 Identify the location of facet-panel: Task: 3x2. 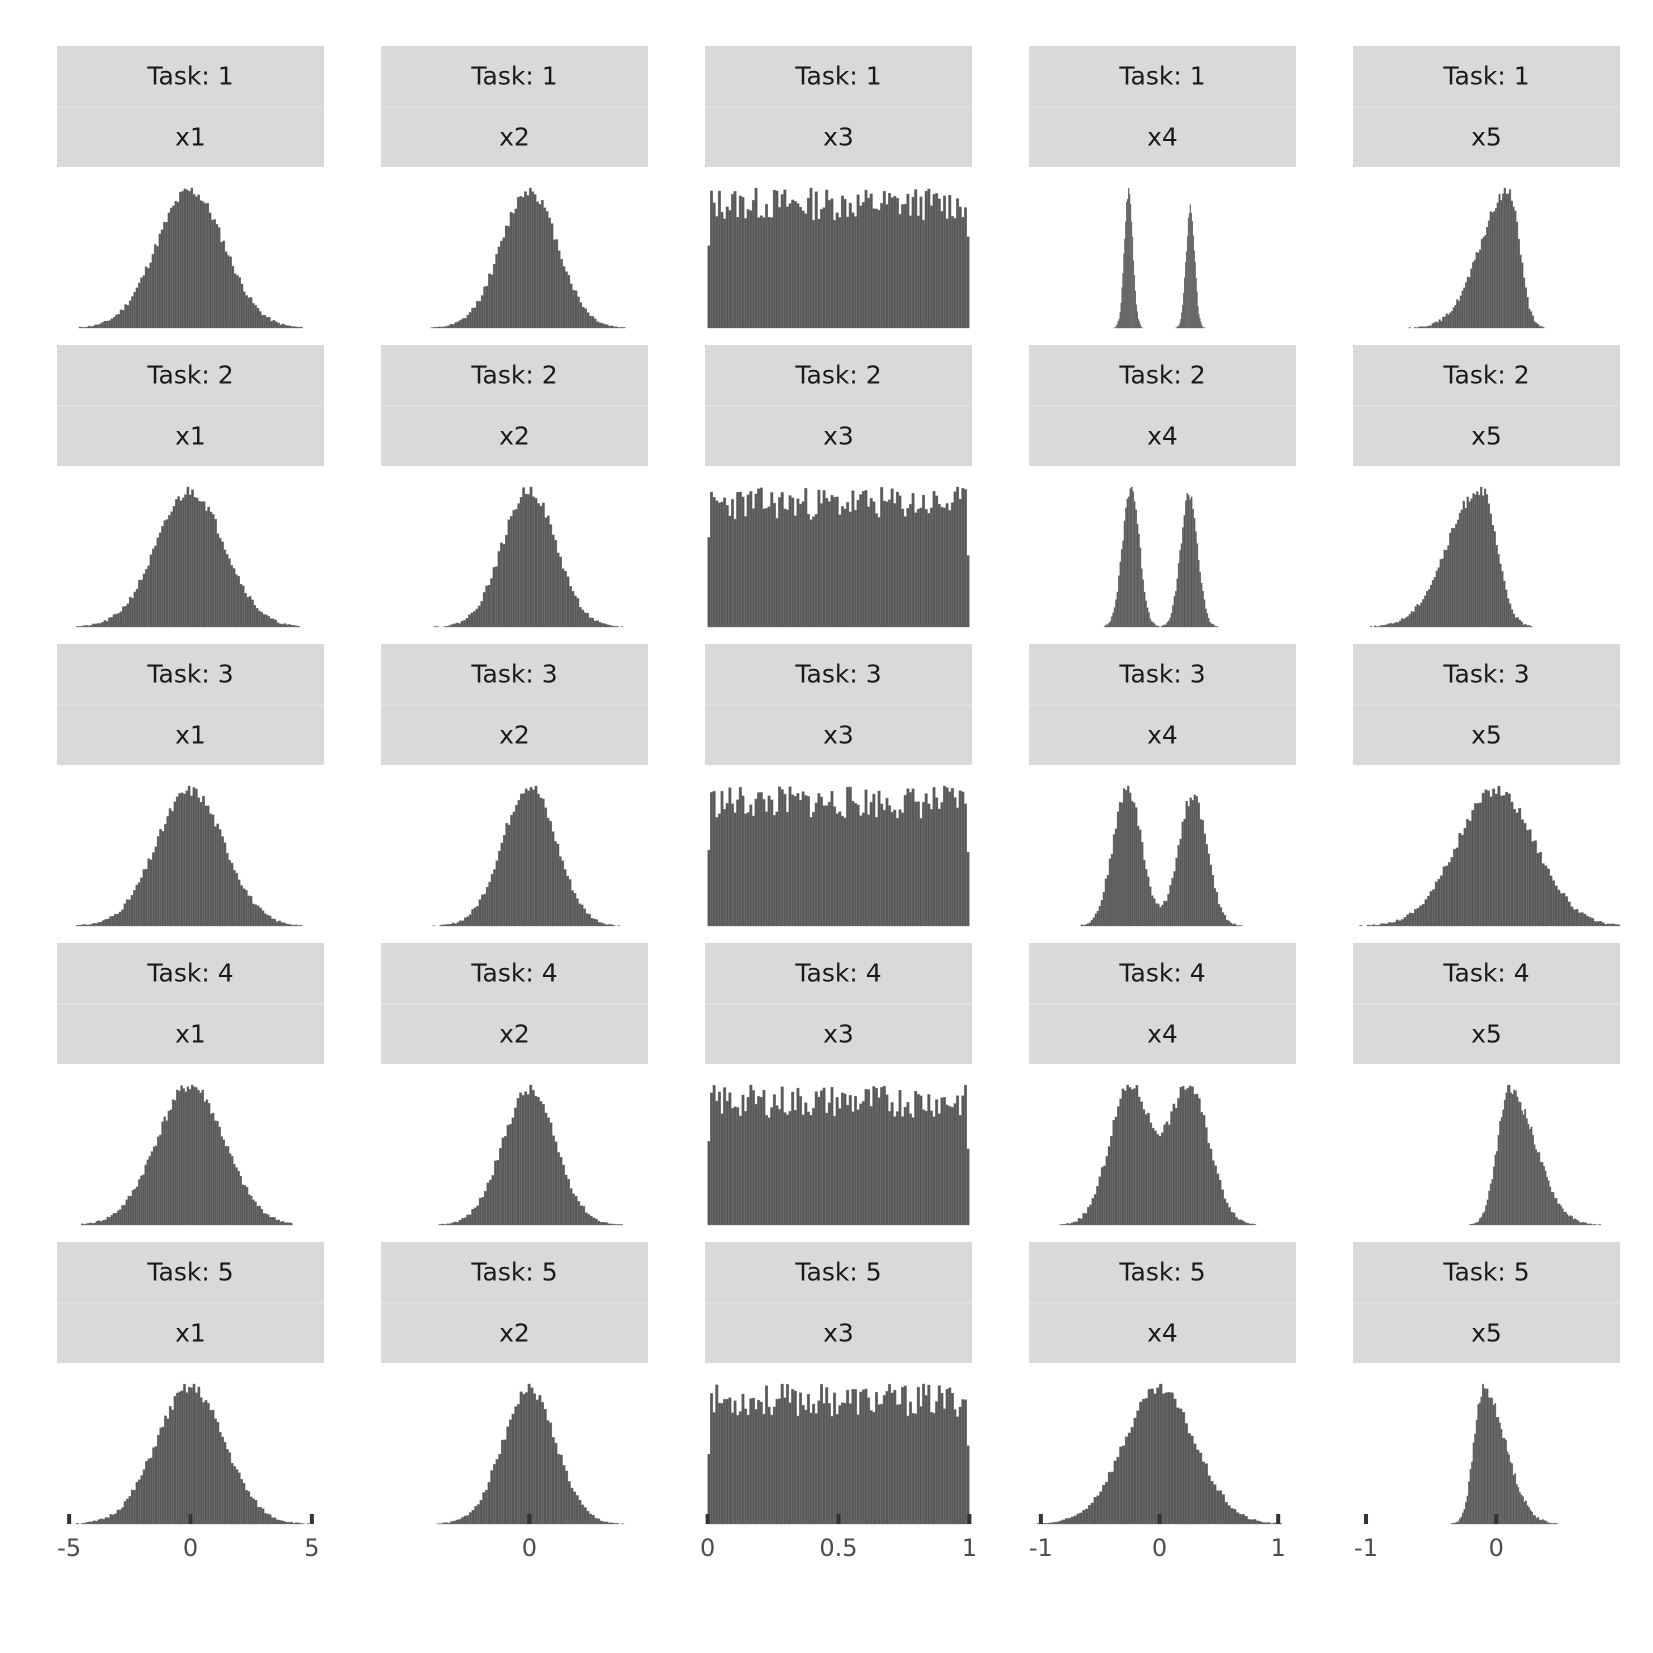
(514, 785).